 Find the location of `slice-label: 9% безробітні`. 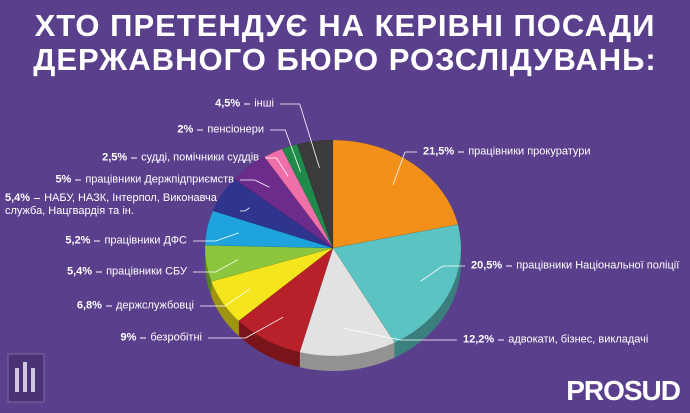

slice-label: 9% безробітні is located at coordinates (161, 338).